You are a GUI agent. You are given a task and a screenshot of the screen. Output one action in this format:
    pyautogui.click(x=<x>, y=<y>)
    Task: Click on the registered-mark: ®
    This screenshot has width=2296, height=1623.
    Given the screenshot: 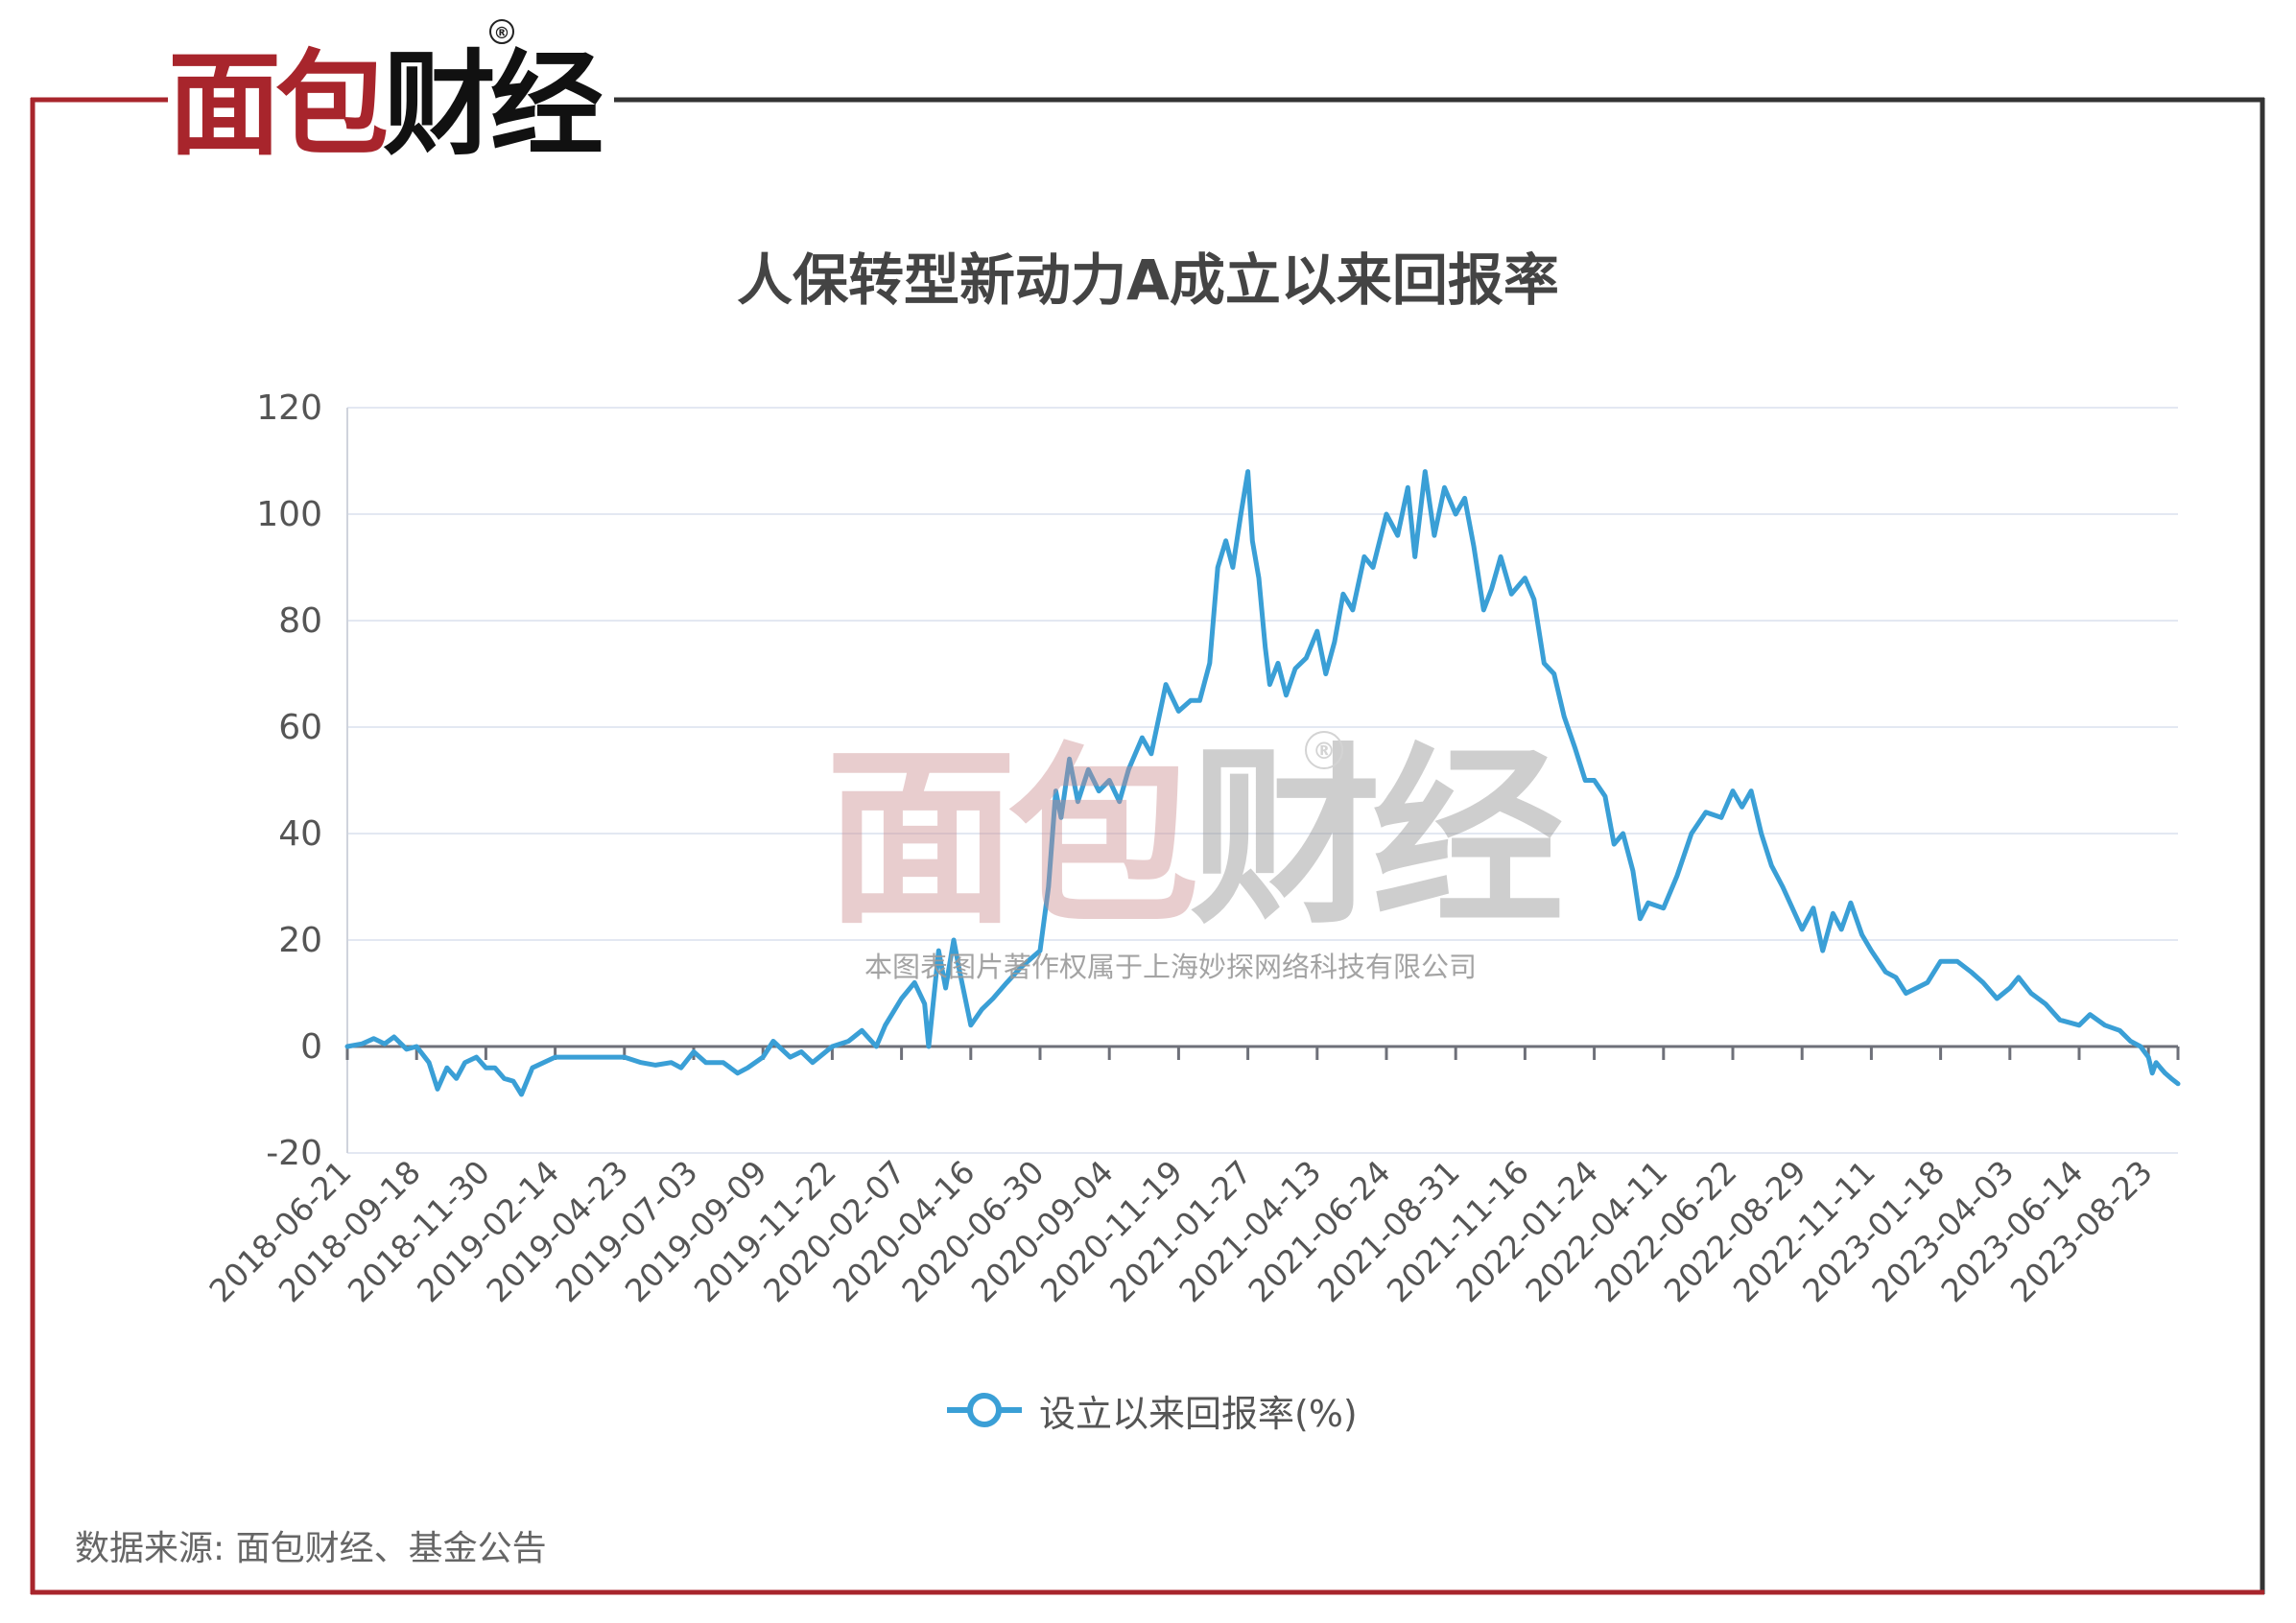 What is the action you would take?
    pyautogui.click(x=501, y=31)
    